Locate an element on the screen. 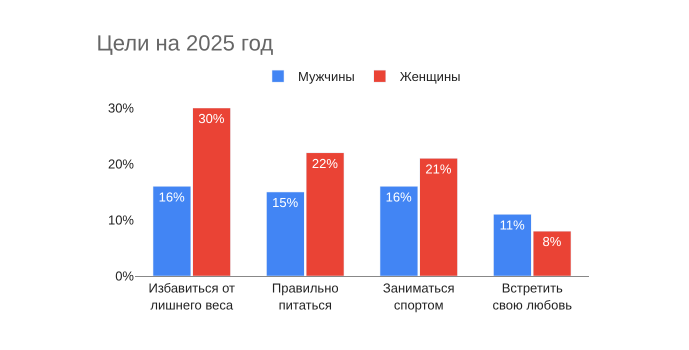 This screenshot has width=689, height=350. x-tick-label: Избавиться от лишнего веса is located at coordinates (192, 296).